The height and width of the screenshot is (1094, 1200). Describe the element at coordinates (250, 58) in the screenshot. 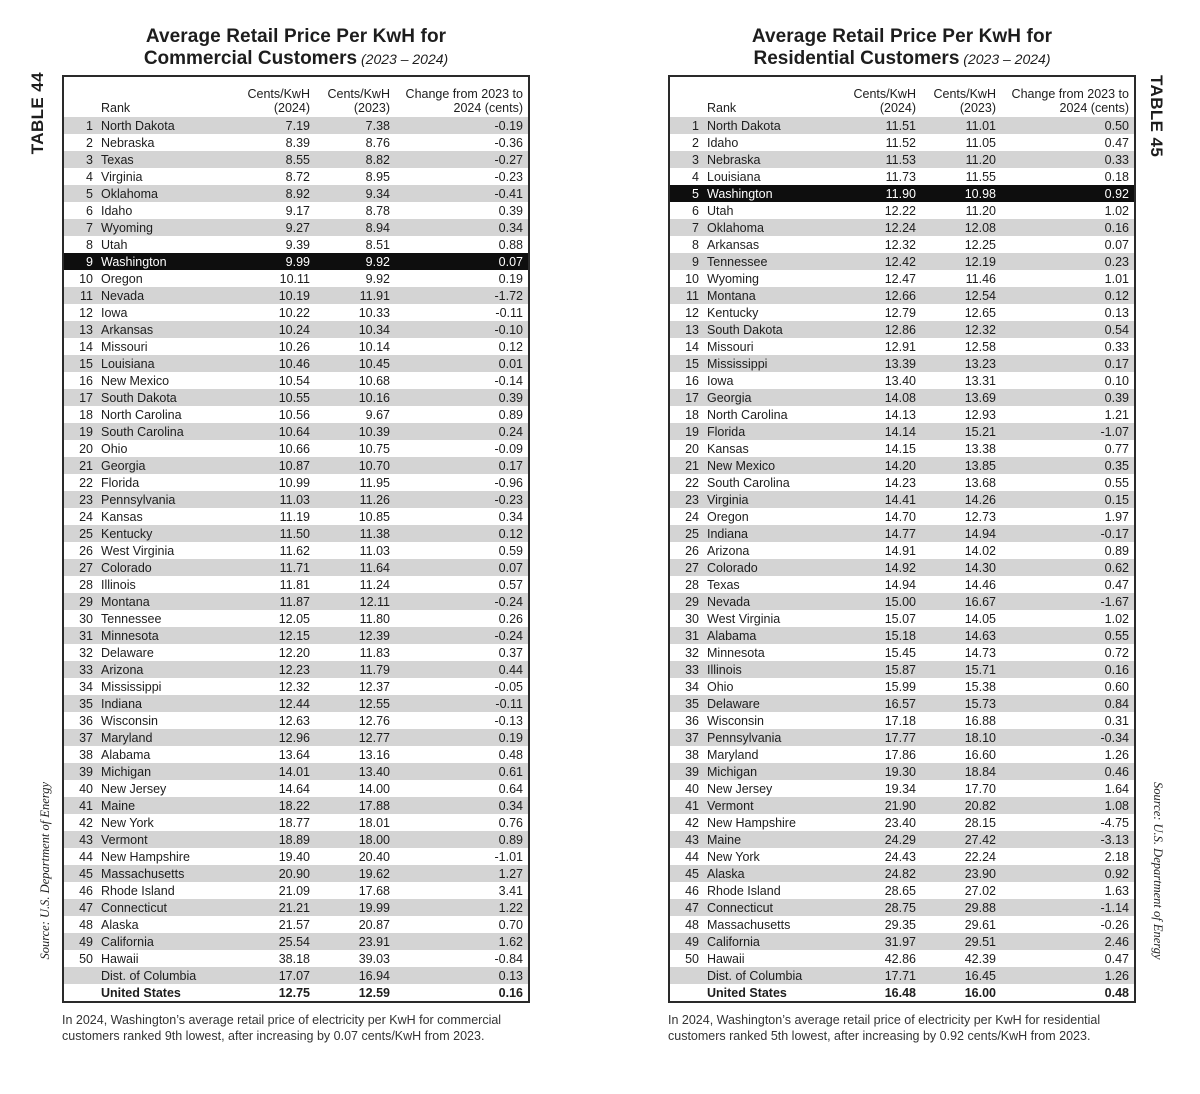

I see `table-44-title-line2: Commercial Customers` at that location.